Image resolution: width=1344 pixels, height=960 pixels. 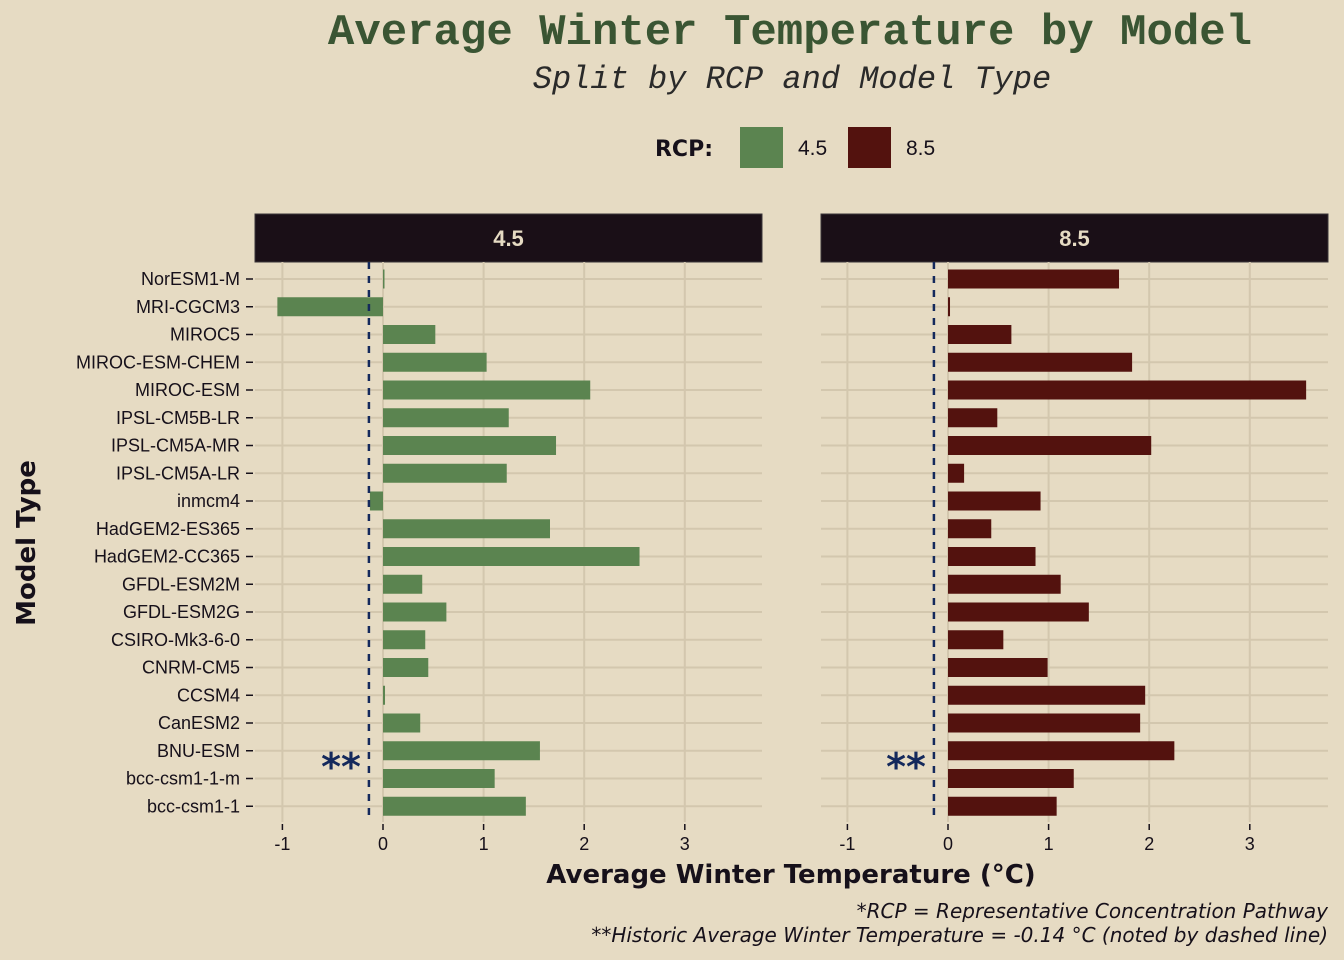 What do you see at coordinates (168, 529) in the screenshot?
I see `y-tick-label: HadGEM2-ES365` at bounding box center [168, 529].